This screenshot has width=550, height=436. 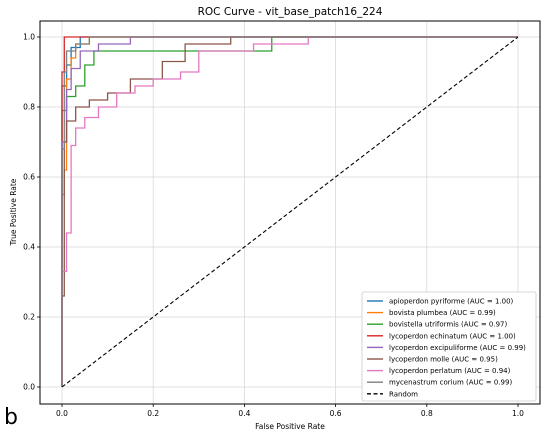 What do you see at coordinates (442, 313) in the screenshot?
I see `legend-entry: bovista plumbea (AUC = 0.99)` at bounding box center [442, 313].